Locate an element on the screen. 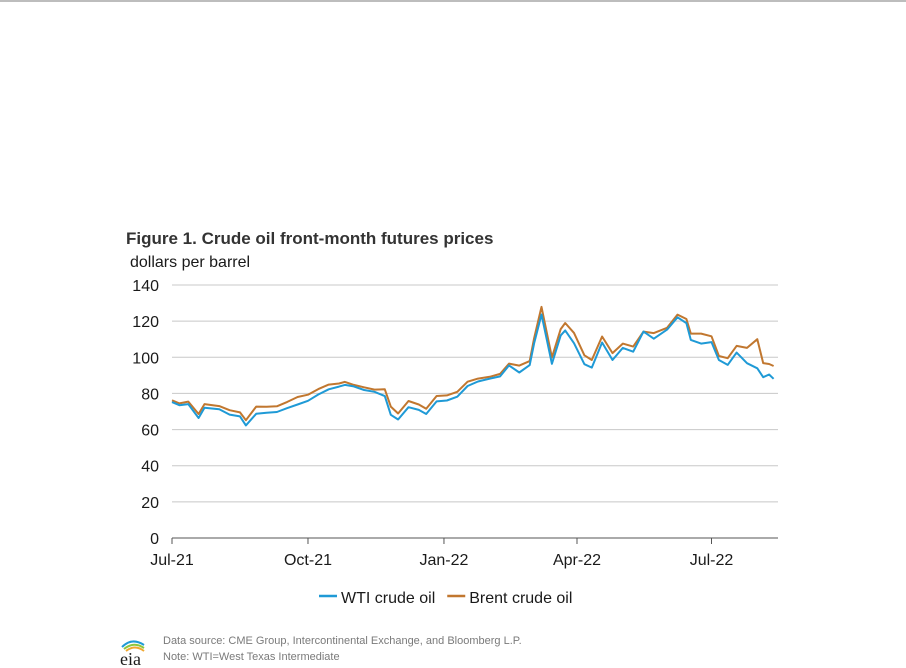 The height and width of the screenshot is (668, 906). series-line-wti-crude-oil is located at coordinates (473, 370).